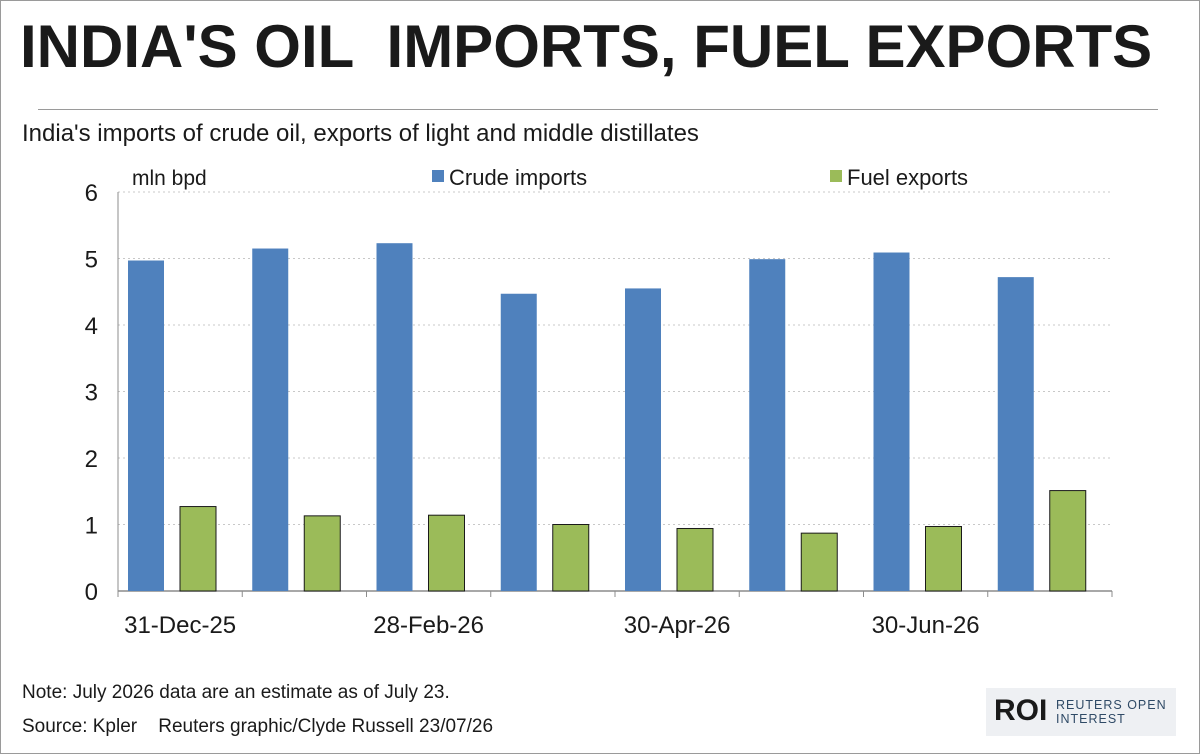 The height and width of the screenshot is (754, 1200). What do you see at coordinates (586, 46) in the screenshot?
I see `chart-title: INDIA'S OIL IMPORTS, FUEL EXPORTS` at bounding box center [586, 46].